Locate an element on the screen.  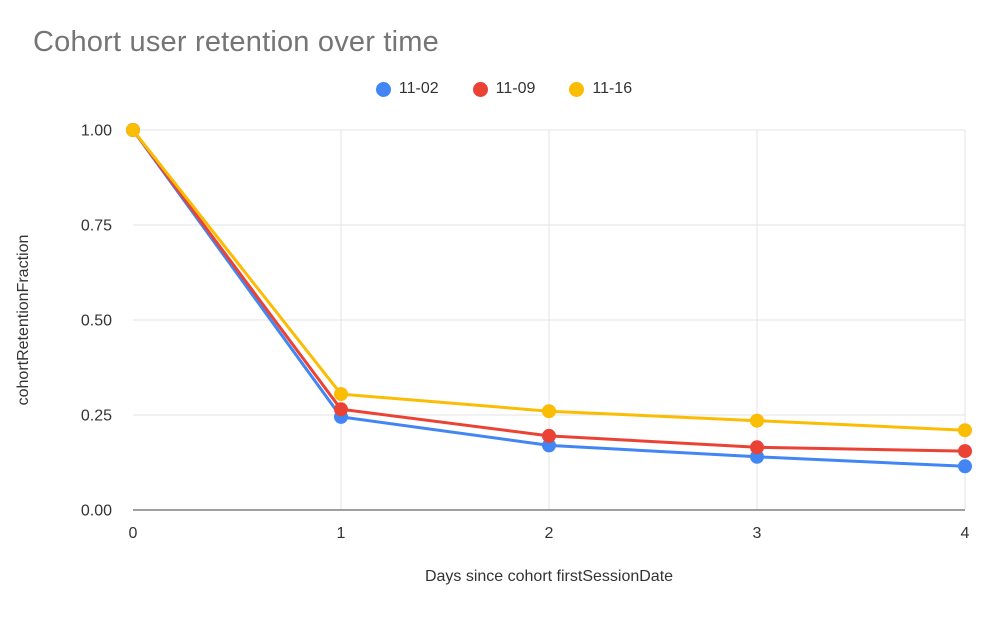
y-tick-label: 0.25 is located at coordinates (96, 416).